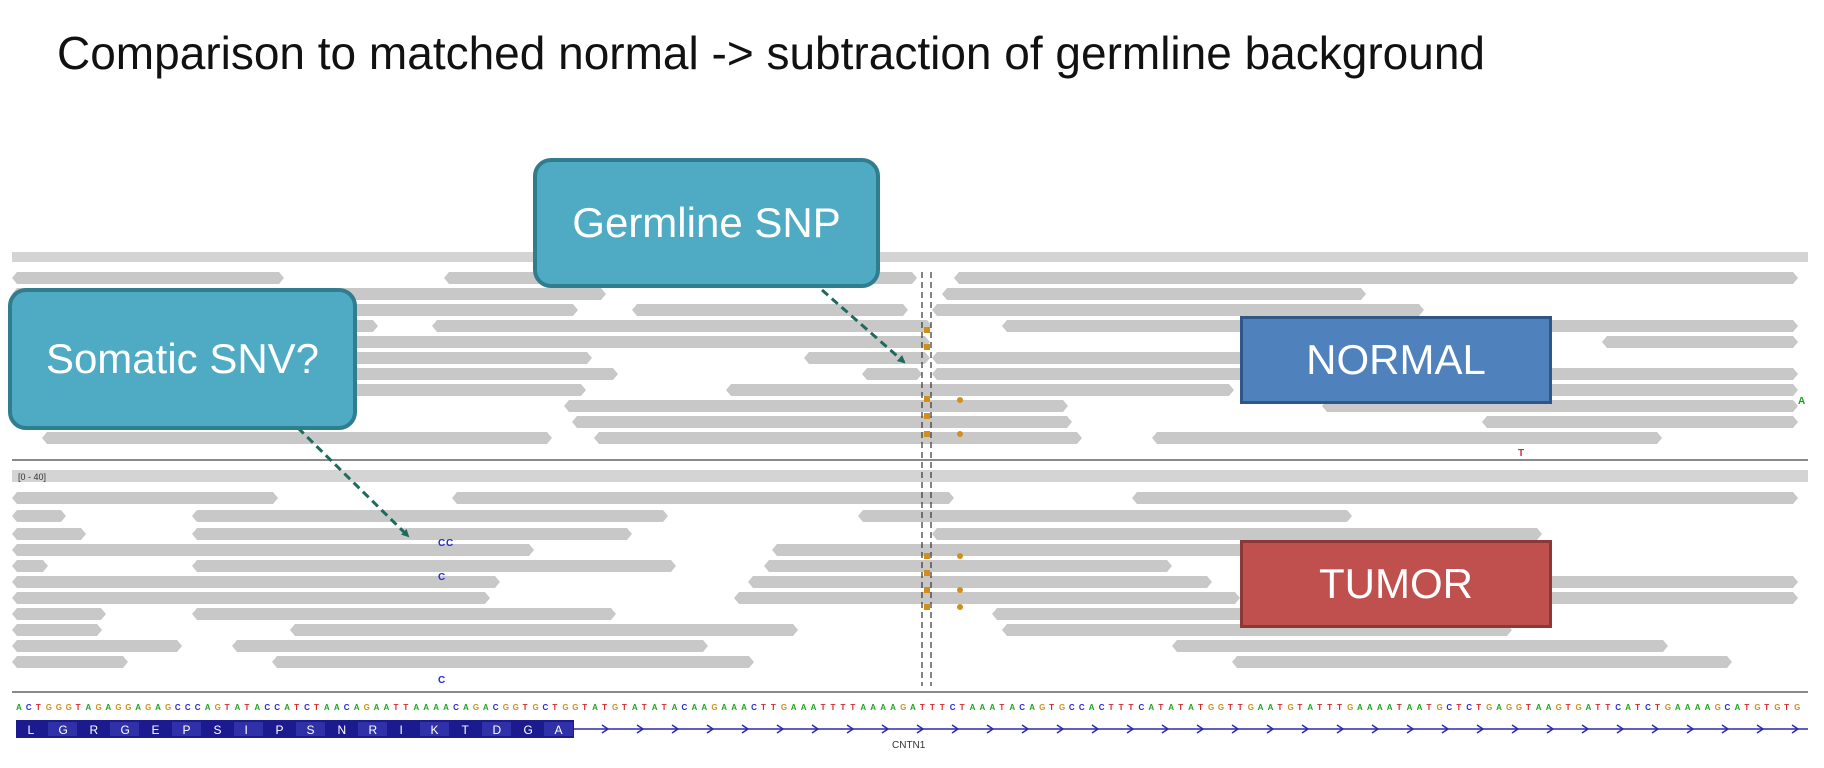  I want to click on tumor-label-text: TUMOR, so click(1396, 583).